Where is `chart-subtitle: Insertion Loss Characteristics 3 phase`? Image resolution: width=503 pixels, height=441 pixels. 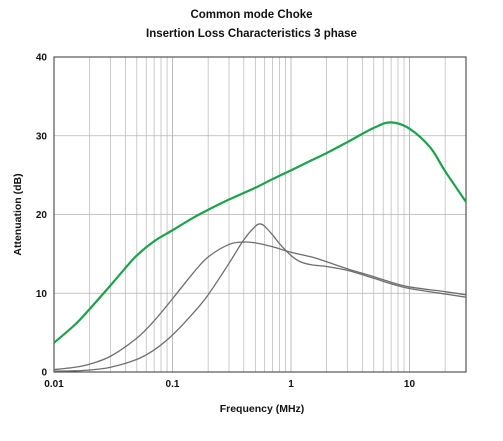 chart-subtitle: Insertion Loss Characteristics 3 phase is located at coordinates (251, 34).